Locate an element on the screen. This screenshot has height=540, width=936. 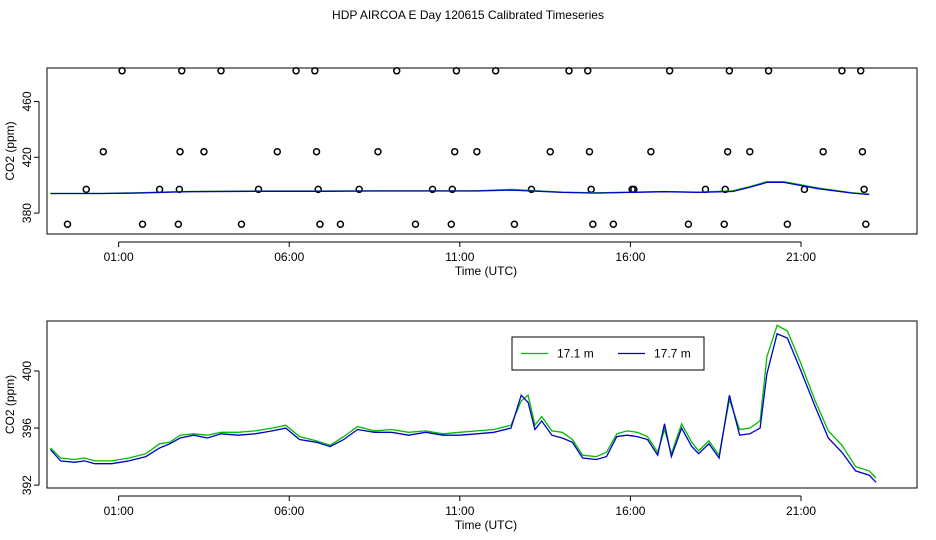
legend: 17.1 m 17.7 m is located at coordinates (608, 353).